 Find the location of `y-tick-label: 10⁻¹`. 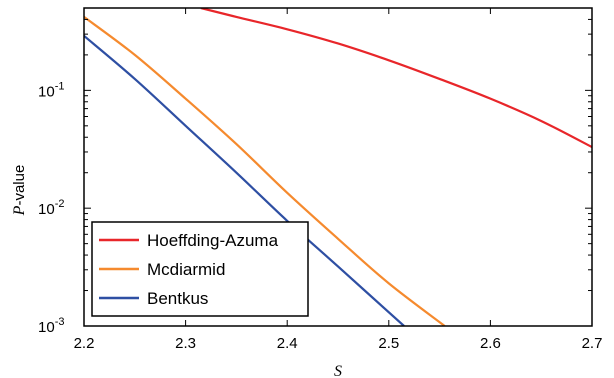

y-tick-label: 10⁻¹ is located at coordinates (51, 90).